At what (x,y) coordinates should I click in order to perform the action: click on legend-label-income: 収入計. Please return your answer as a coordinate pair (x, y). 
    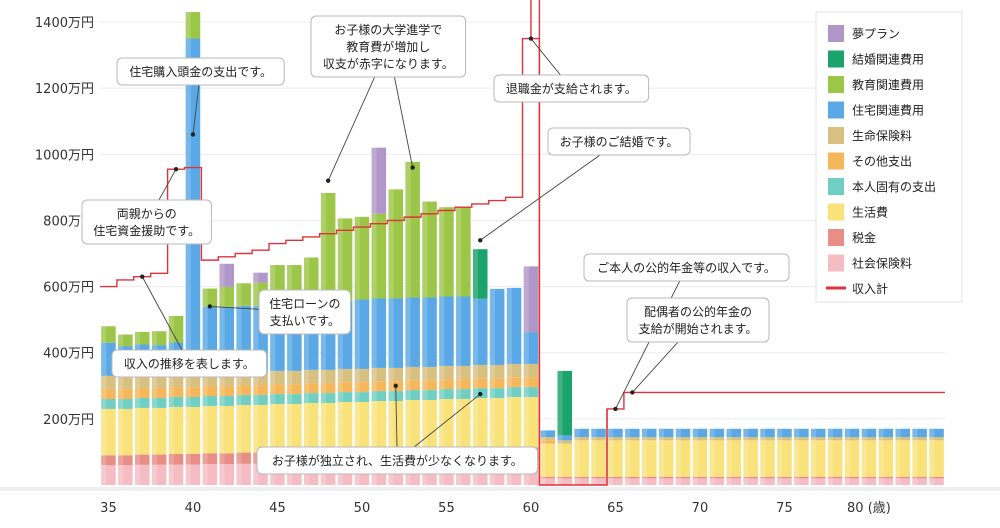
    Looking at the image, I should click on (870, 288).